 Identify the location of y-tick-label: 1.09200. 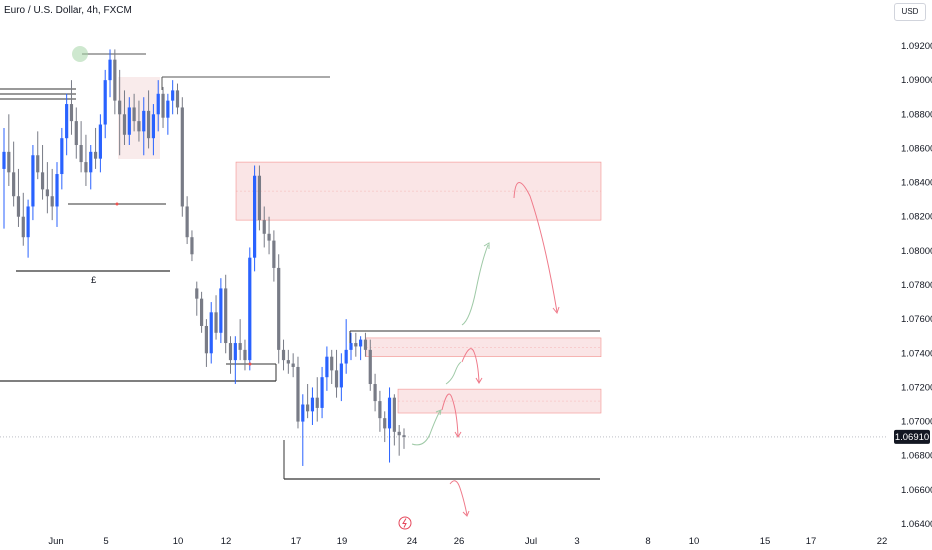
(916, 46).